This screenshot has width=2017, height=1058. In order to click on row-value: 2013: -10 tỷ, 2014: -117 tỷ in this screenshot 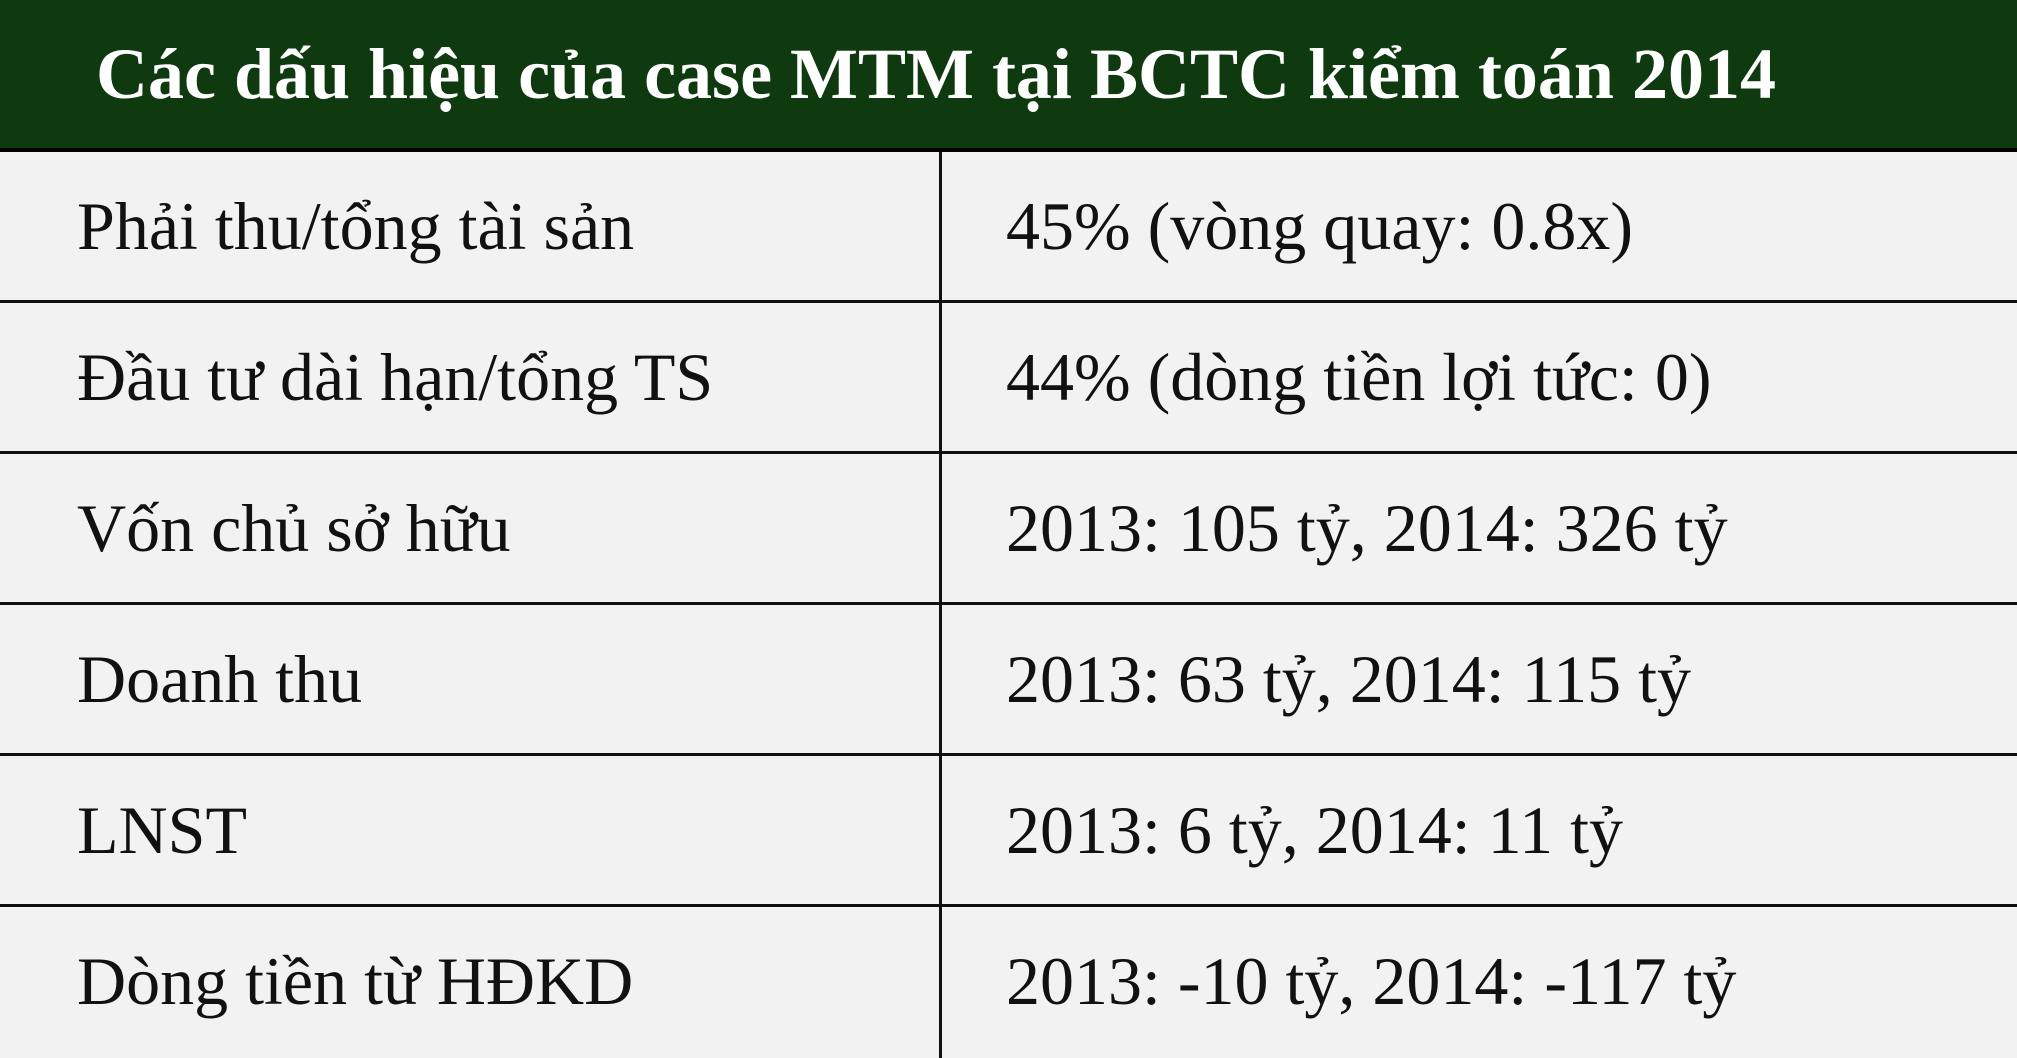, I will do `click(1371, 981)`.